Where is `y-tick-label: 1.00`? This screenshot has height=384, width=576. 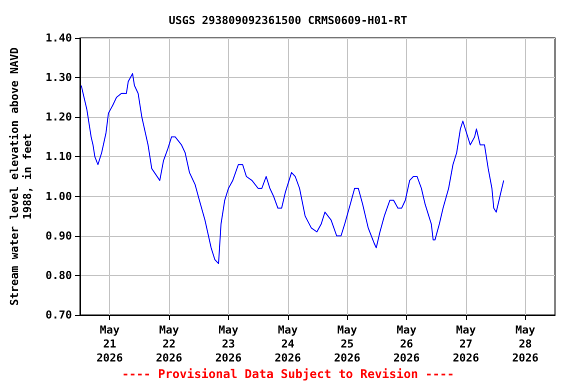
y-tick-label: 1.00 is located at coordinates (59, 196).